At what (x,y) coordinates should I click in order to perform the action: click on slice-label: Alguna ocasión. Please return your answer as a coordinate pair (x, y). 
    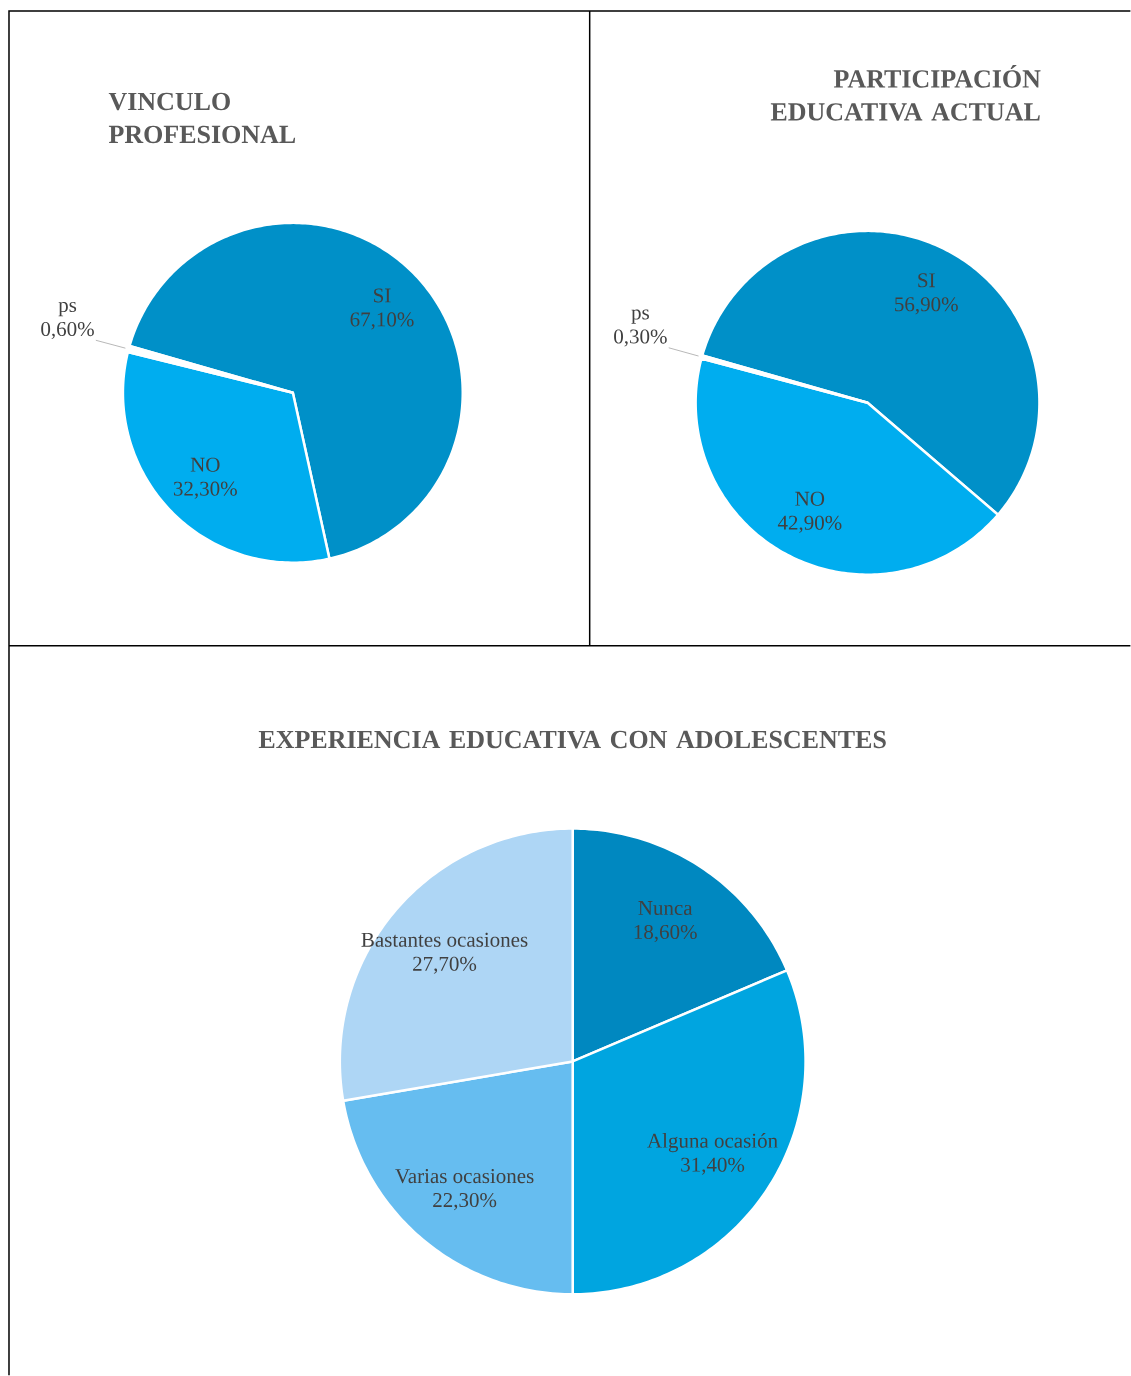
    Looking at the image, I should click on (712, 1143).